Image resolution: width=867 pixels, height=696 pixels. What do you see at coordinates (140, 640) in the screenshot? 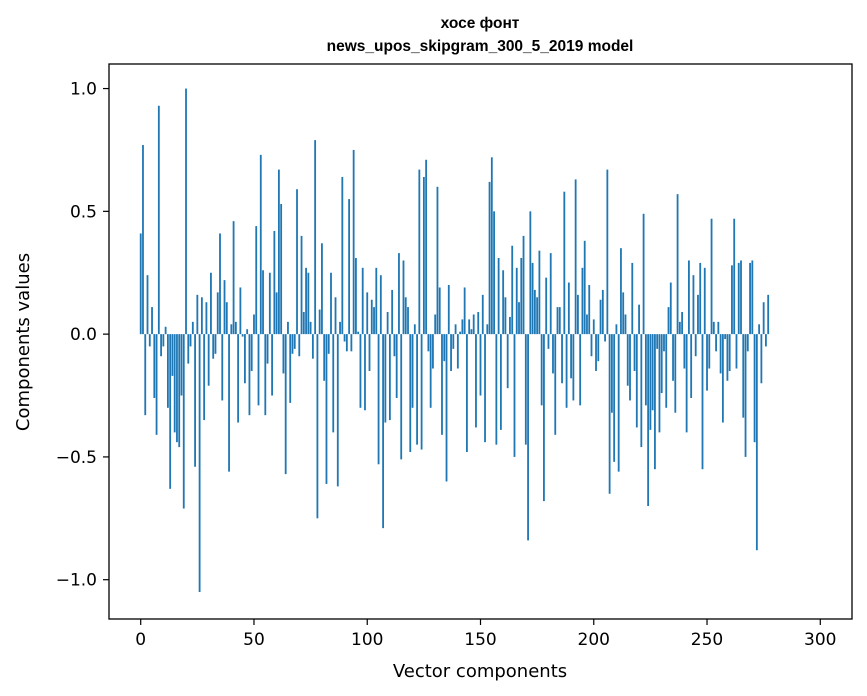
I see `x-tick-label: 0` at bounding box center [140, 640].